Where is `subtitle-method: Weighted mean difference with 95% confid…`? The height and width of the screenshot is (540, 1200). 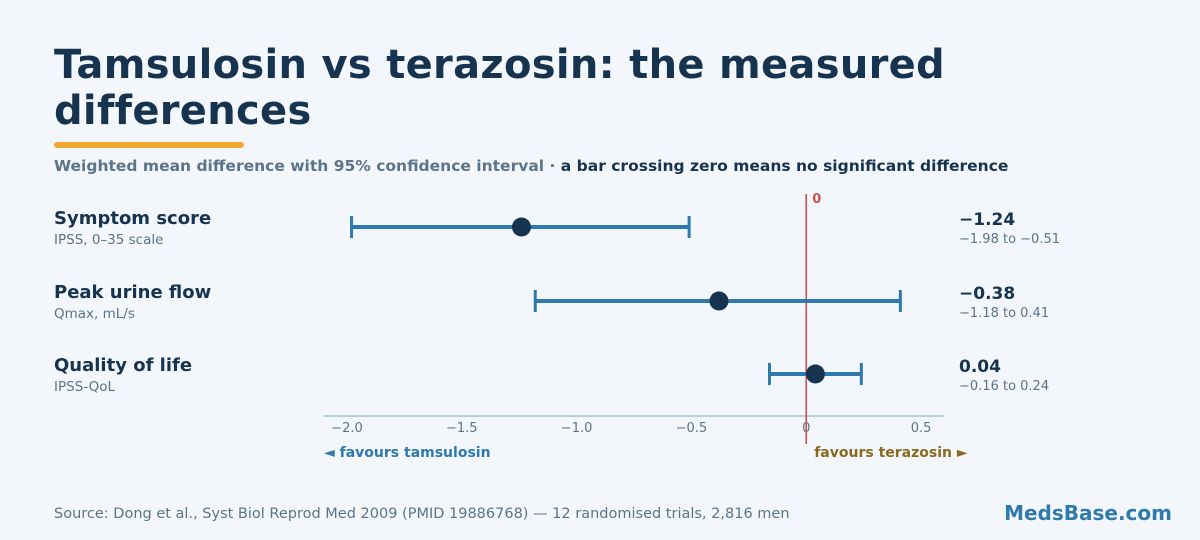
subtitle-method: Weighted mean difference with 95% confid… is located at coordinates (307, 166).